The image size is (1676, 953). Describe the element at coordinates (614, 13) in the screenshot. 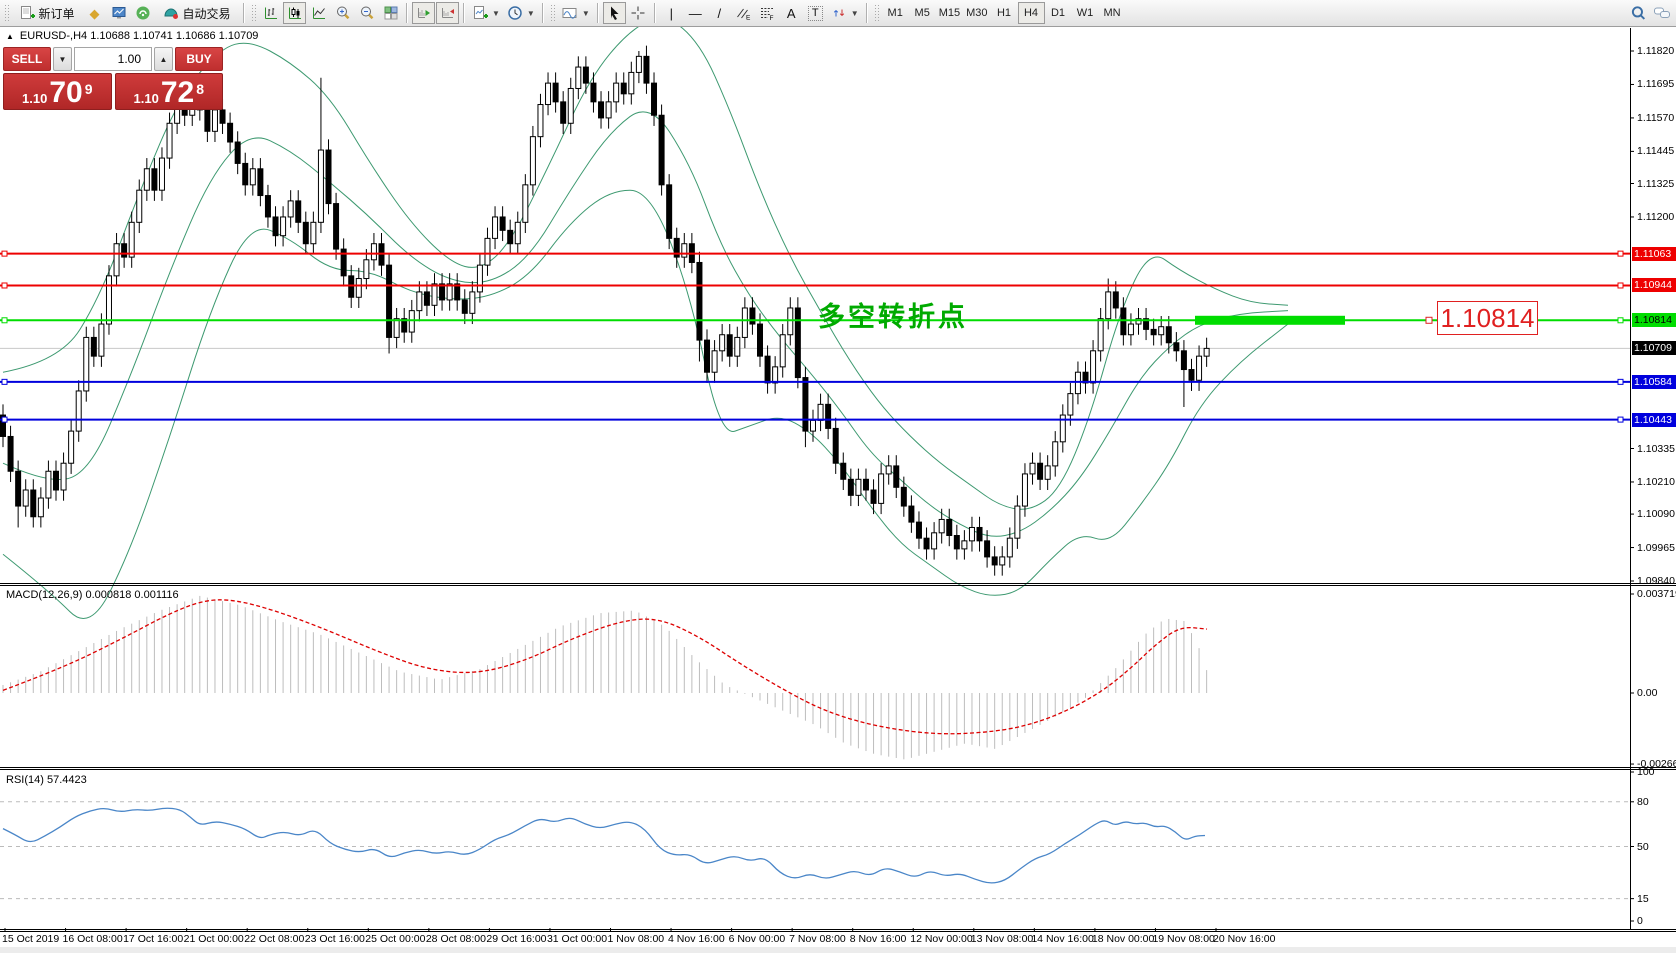

I see `cursor-button` at that location.